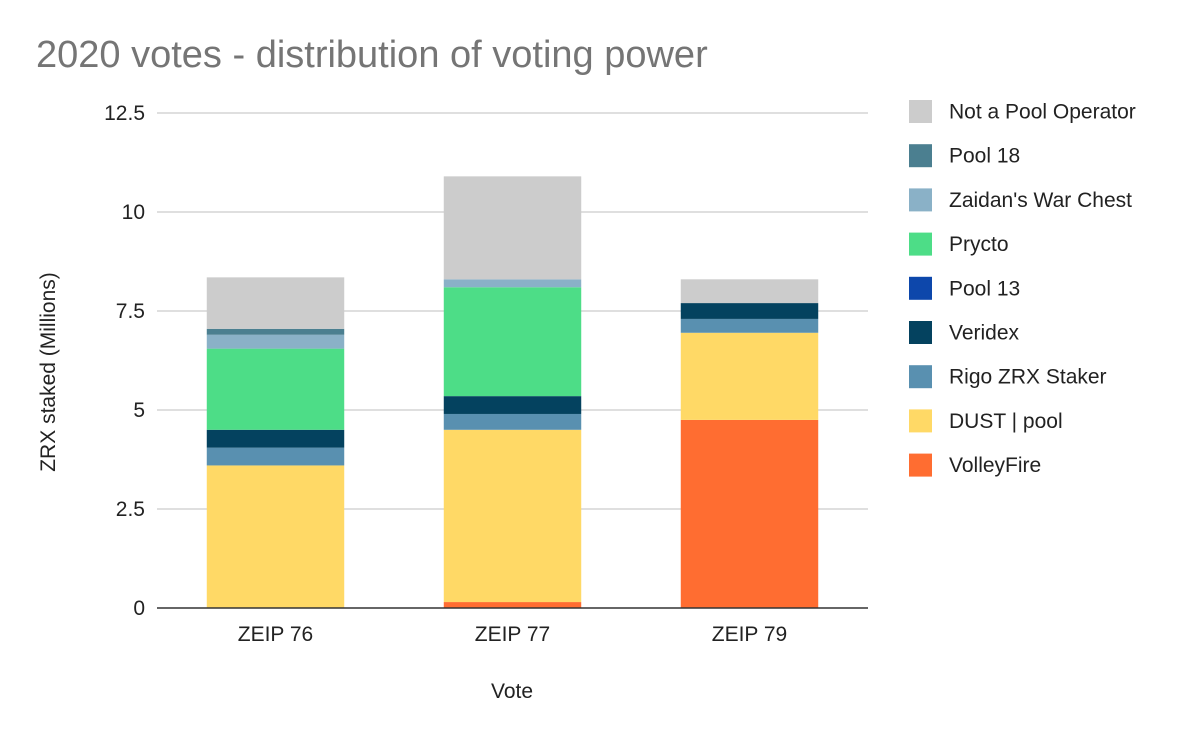  I want to click on legend-label: VolleyFire, so click(995, 465).